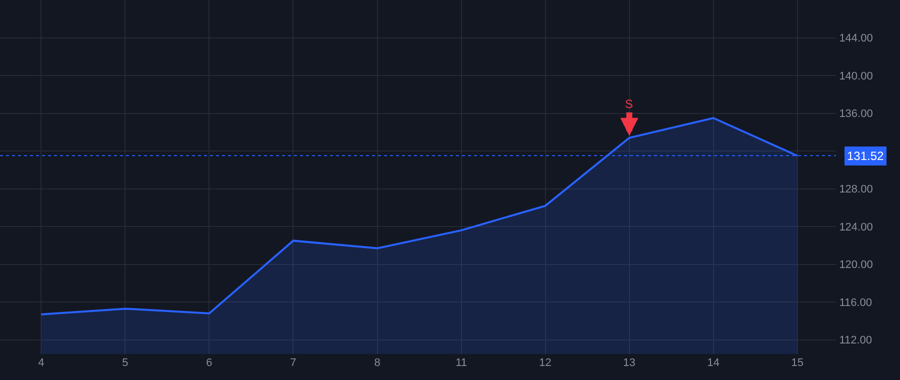 Image resolution: width=900 pixels, height=380 pixels. I want to click on y-tick-label: 136.00, so click(856, 114).